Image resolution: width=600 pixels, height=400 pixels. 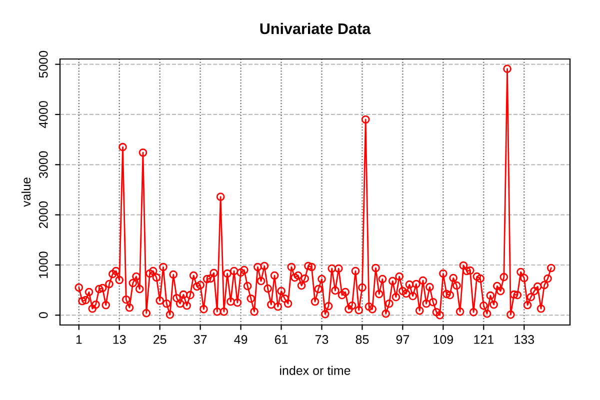 I want to click on x-tick-label: 49, so click(x=241, y=339).